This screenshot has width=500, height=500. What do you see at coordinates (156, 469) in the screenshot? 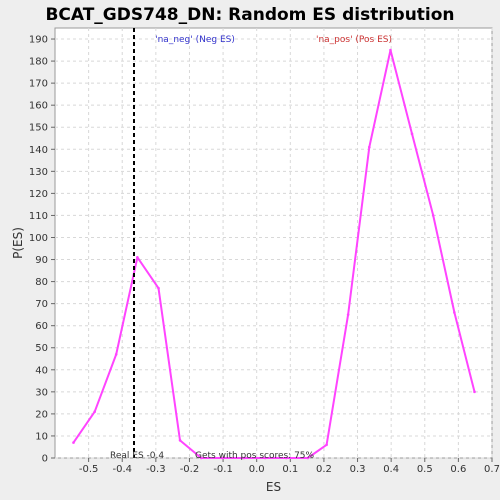
I see `x-tick-label: -0.3` at bounding box center [156, 469].